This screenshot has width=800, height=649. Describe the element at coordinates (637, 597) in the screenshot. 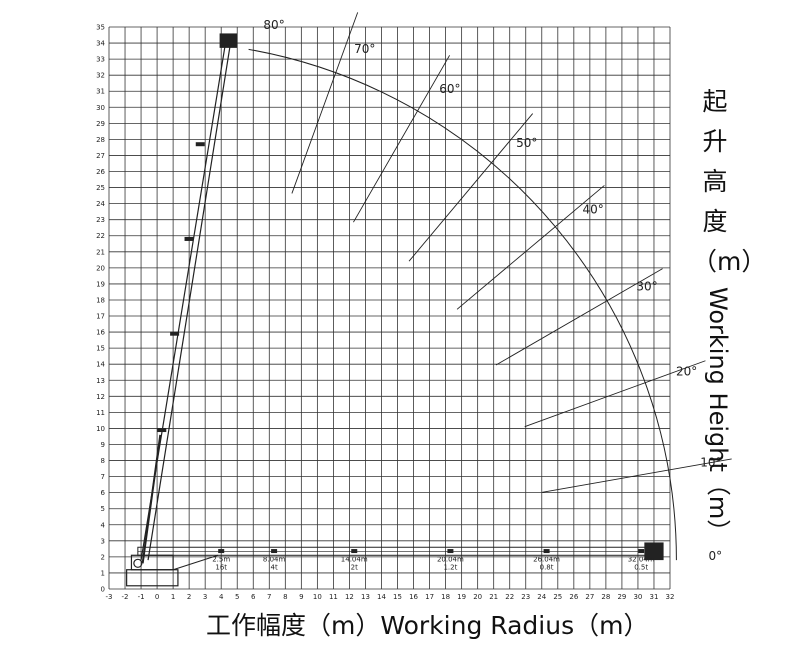

I see `x-tick-label: 30` at that location.